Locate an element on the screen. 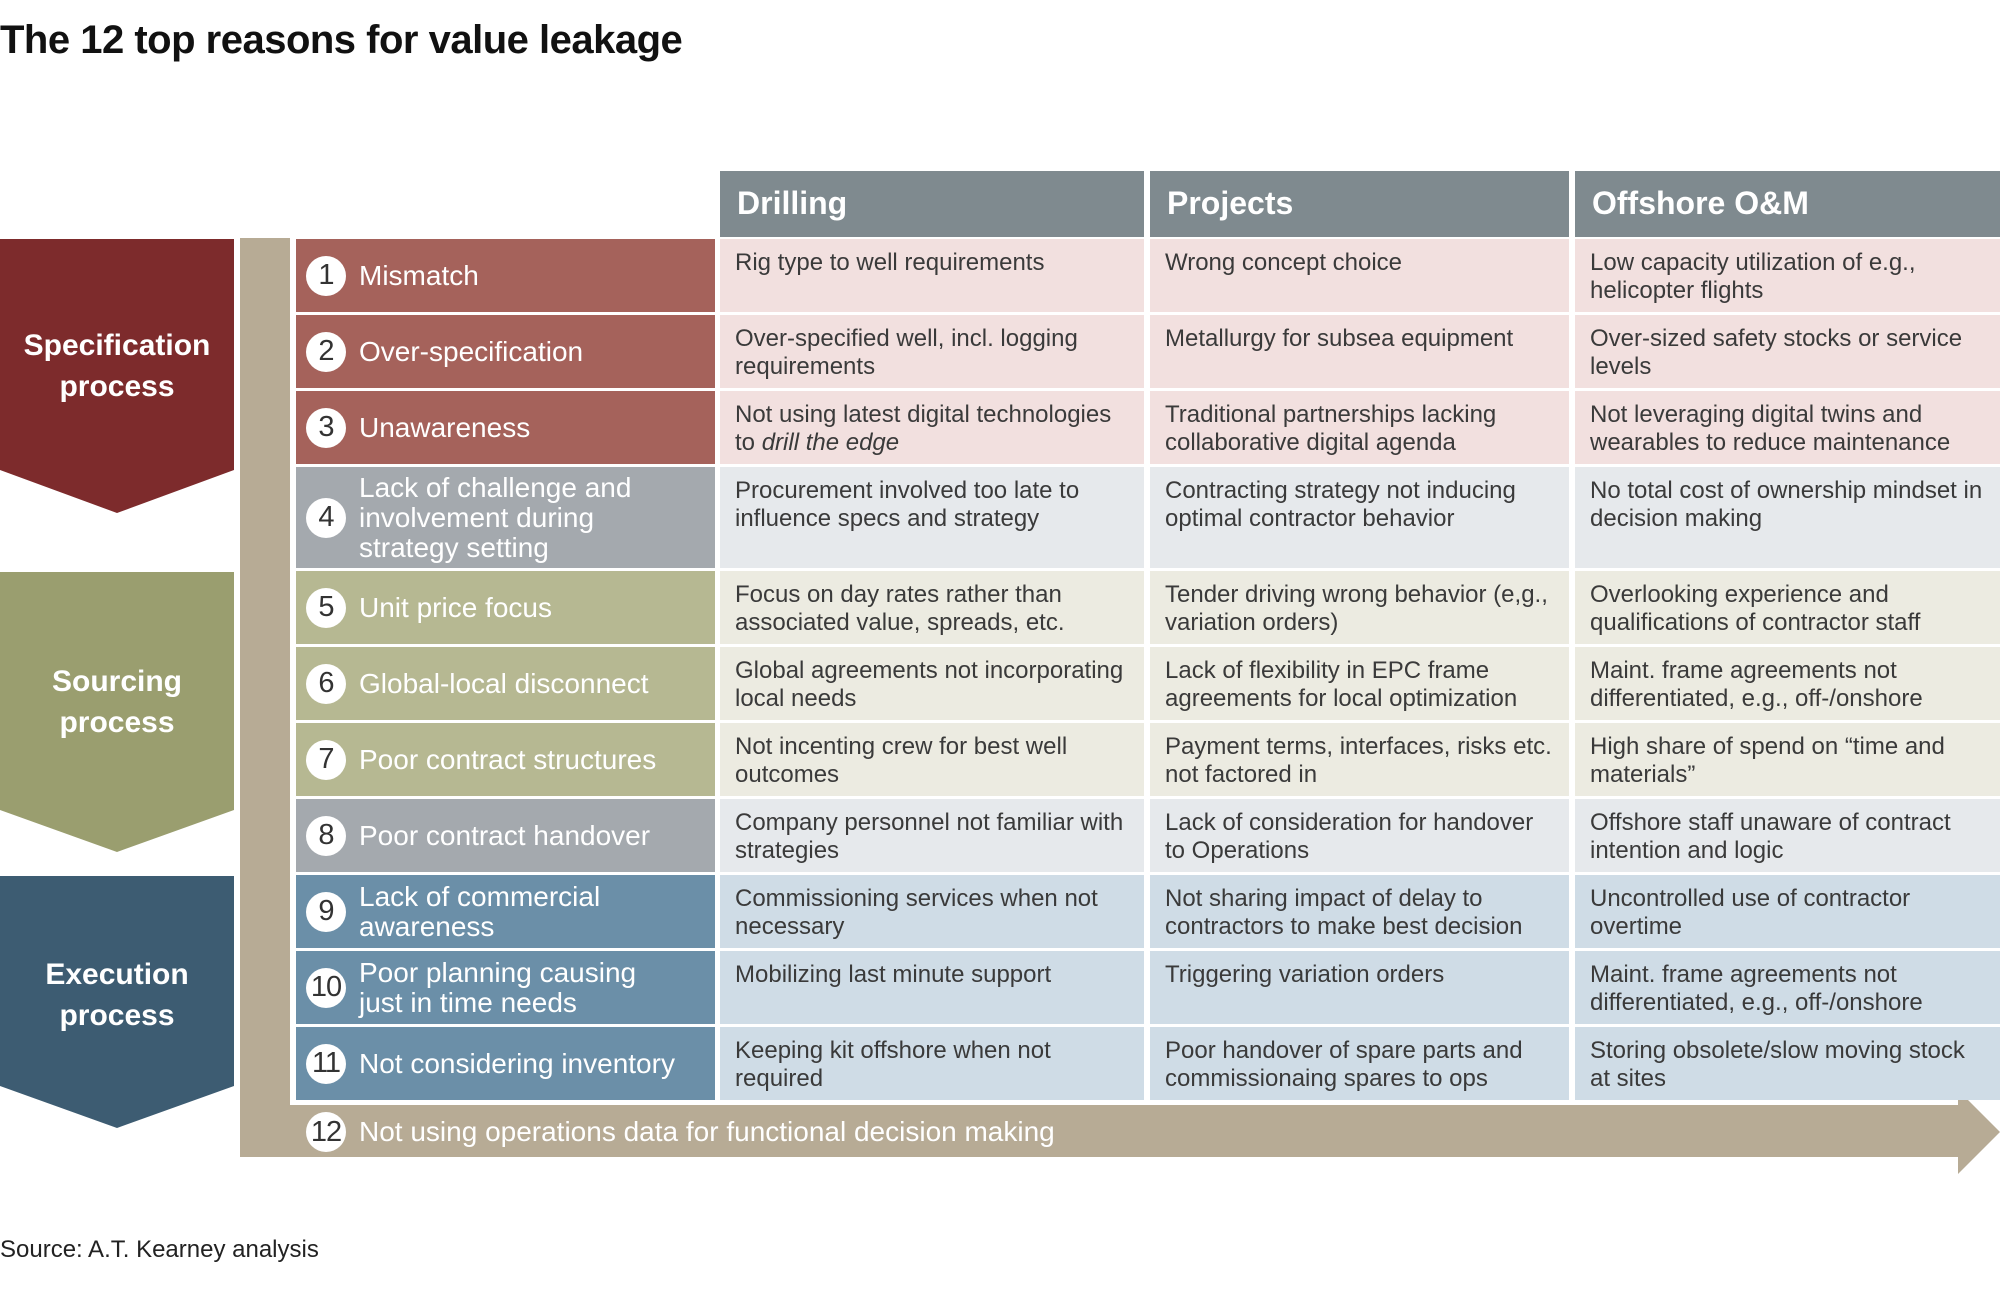  reason-number-1: 1 is located at coordinates (326, 275).